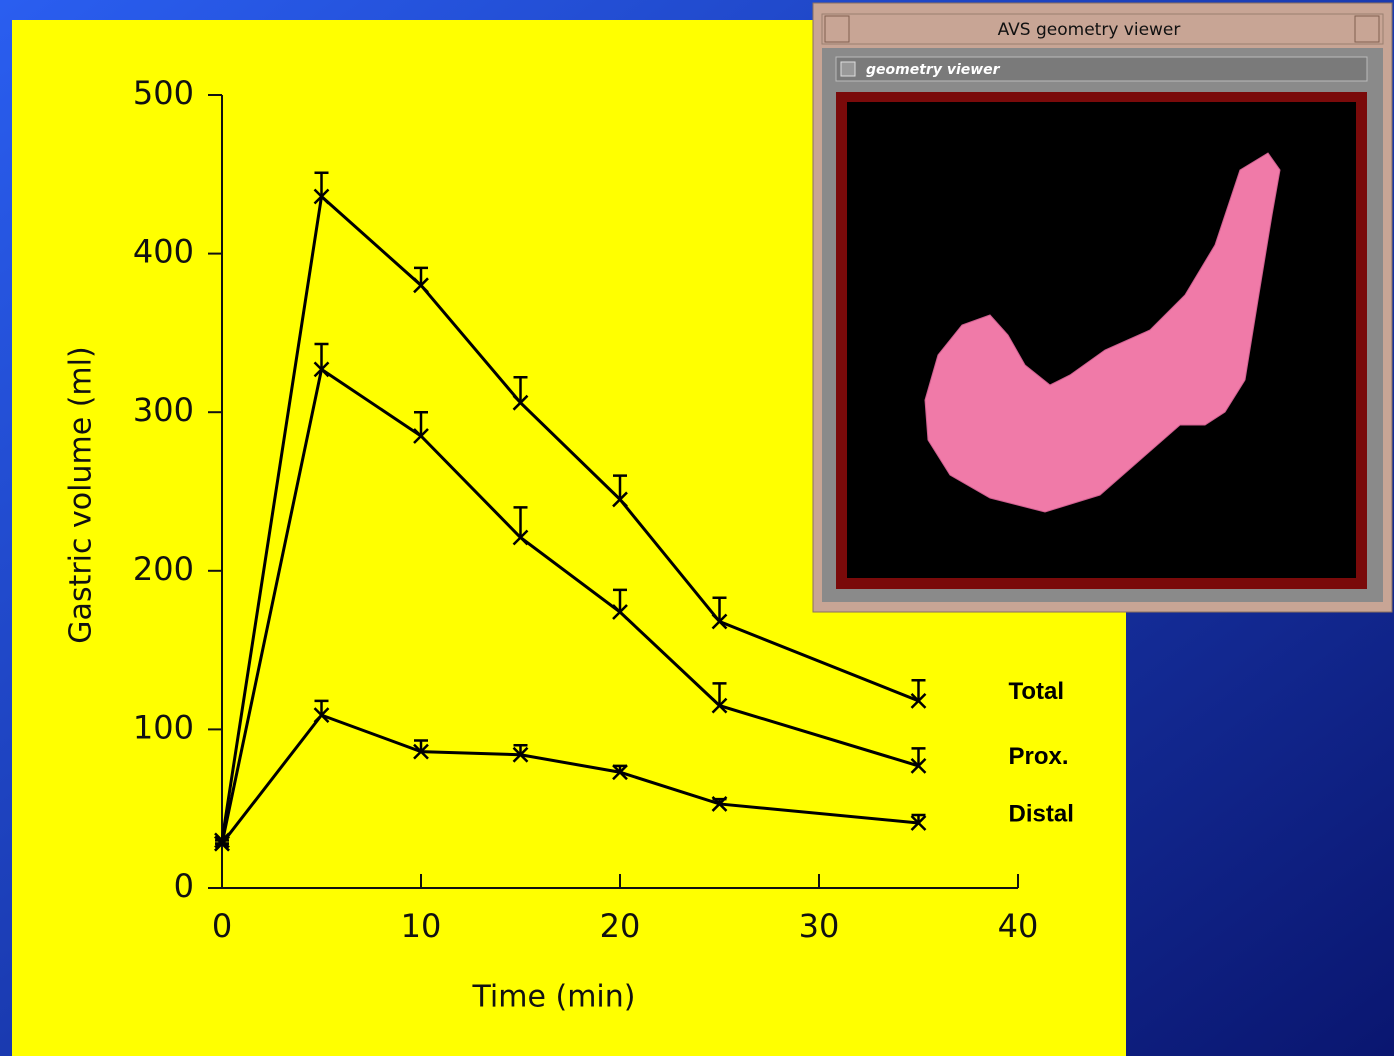 This screenshot has width=1394, height=1060. I want to click on panel-toggle, so click(848, 69).